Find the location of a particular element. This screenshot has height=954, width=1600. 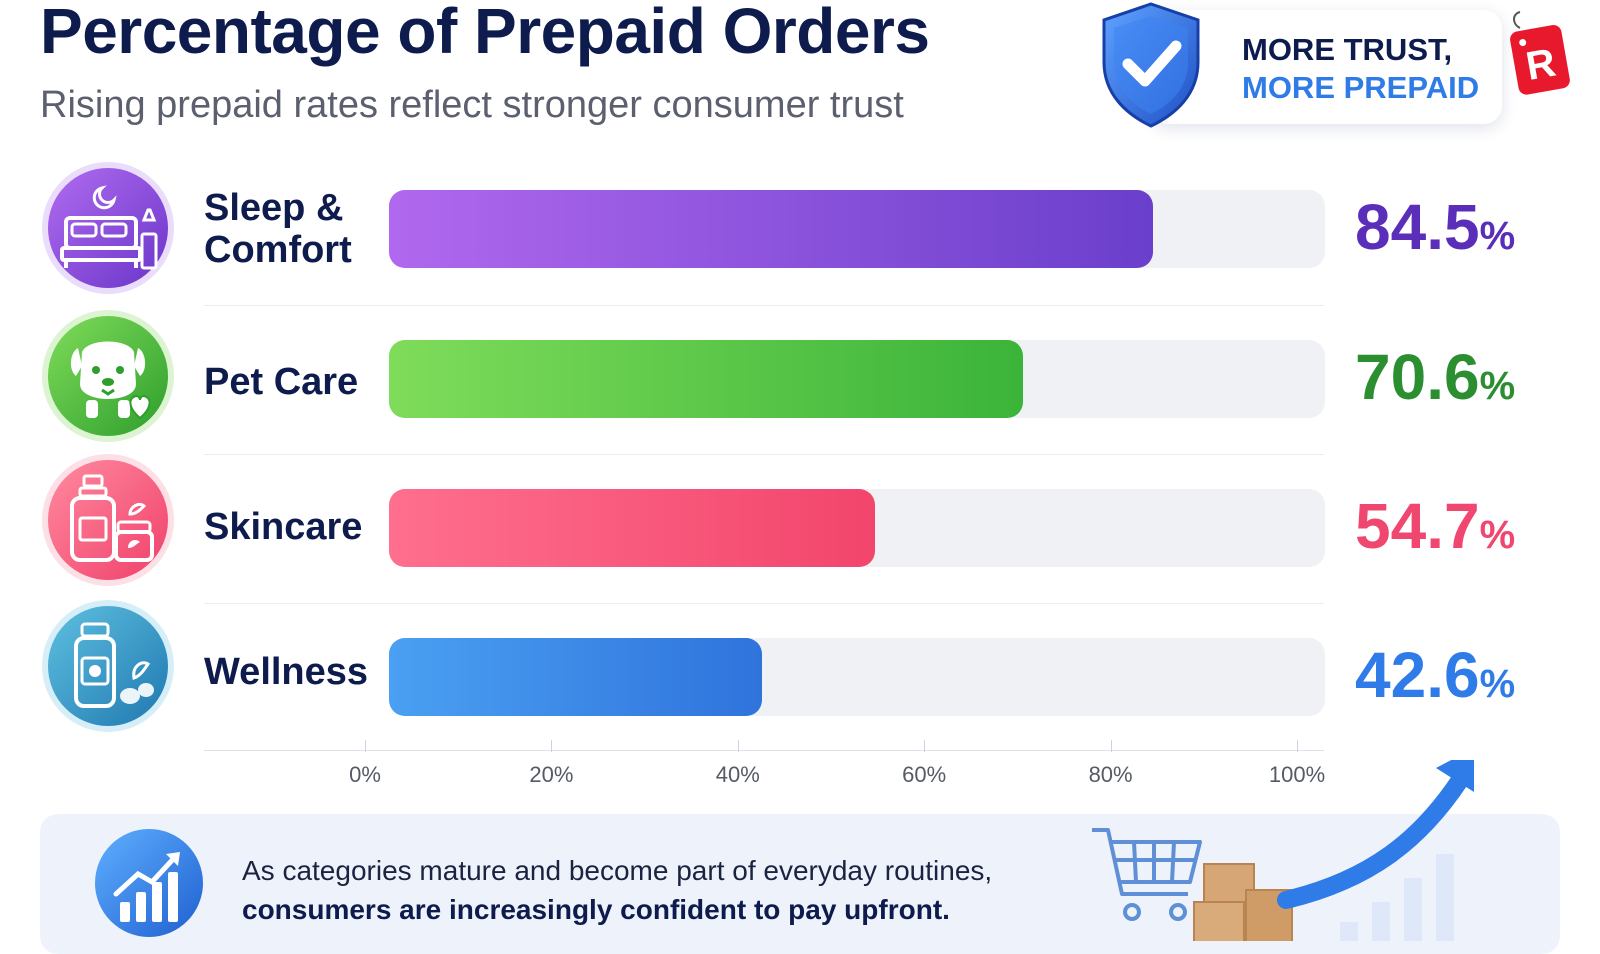

bar-wellness is located at coordinates (576, 677).